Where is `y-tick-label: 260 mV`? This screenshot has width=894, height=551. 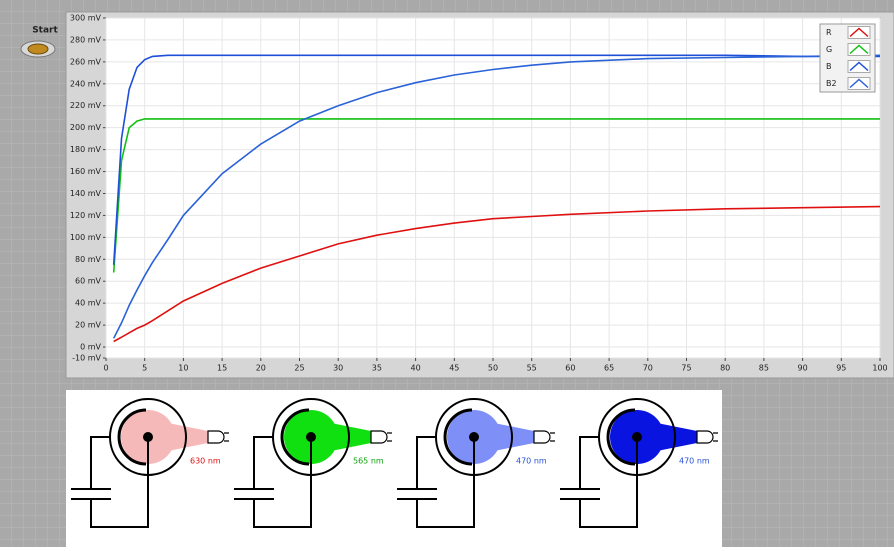
y-tick-label: 260 mV is located at coordinates (86, 61).